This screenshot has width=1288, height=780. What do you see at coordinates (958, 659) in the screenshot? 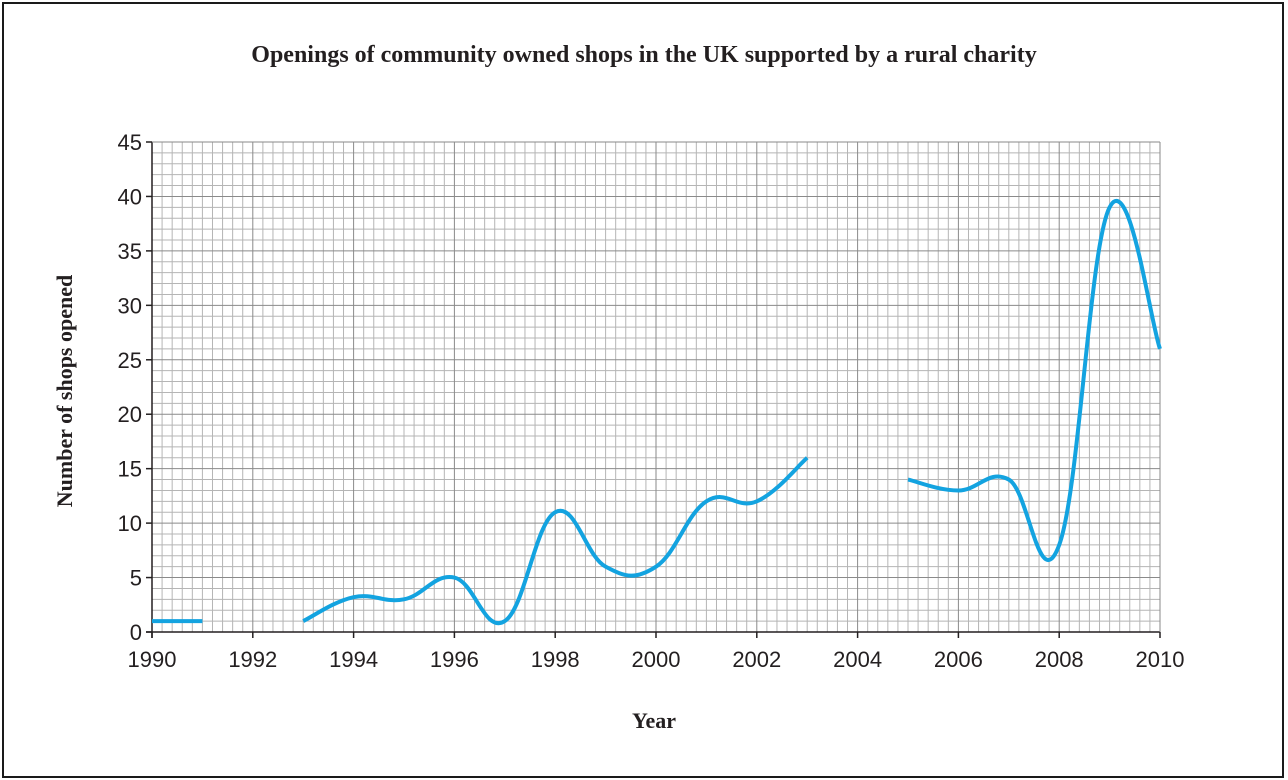
I see `x-tick-label: 2006` at bounding box center [958, 659].